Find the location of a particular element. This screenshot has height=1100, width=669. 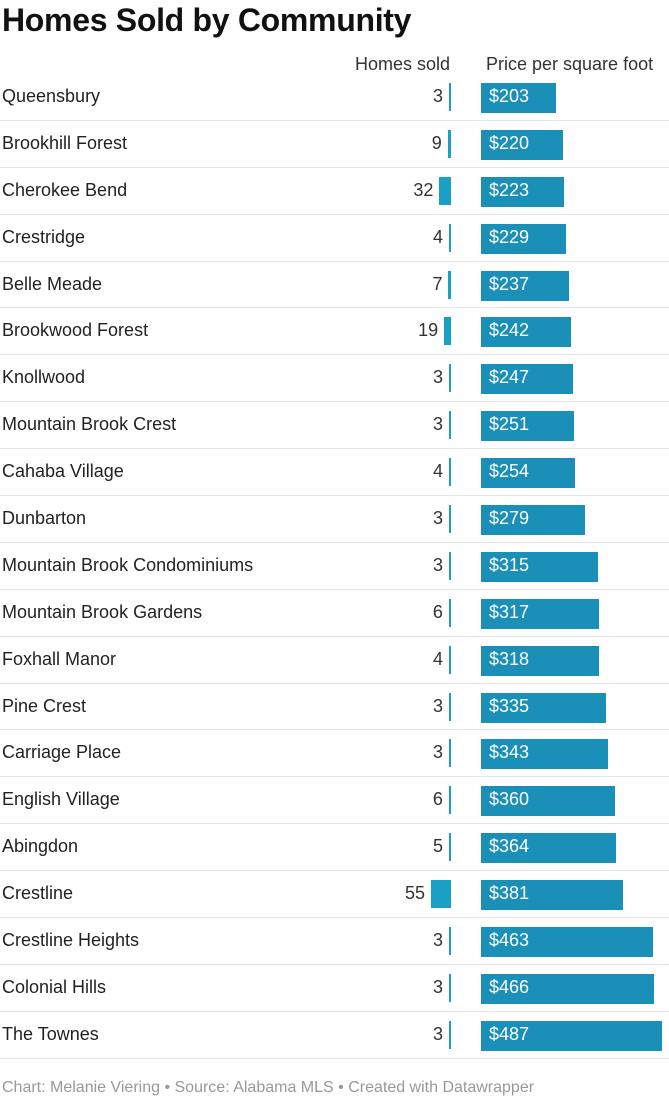

table-row: Crestline 55 $381 is located at coordinates (334, 895).